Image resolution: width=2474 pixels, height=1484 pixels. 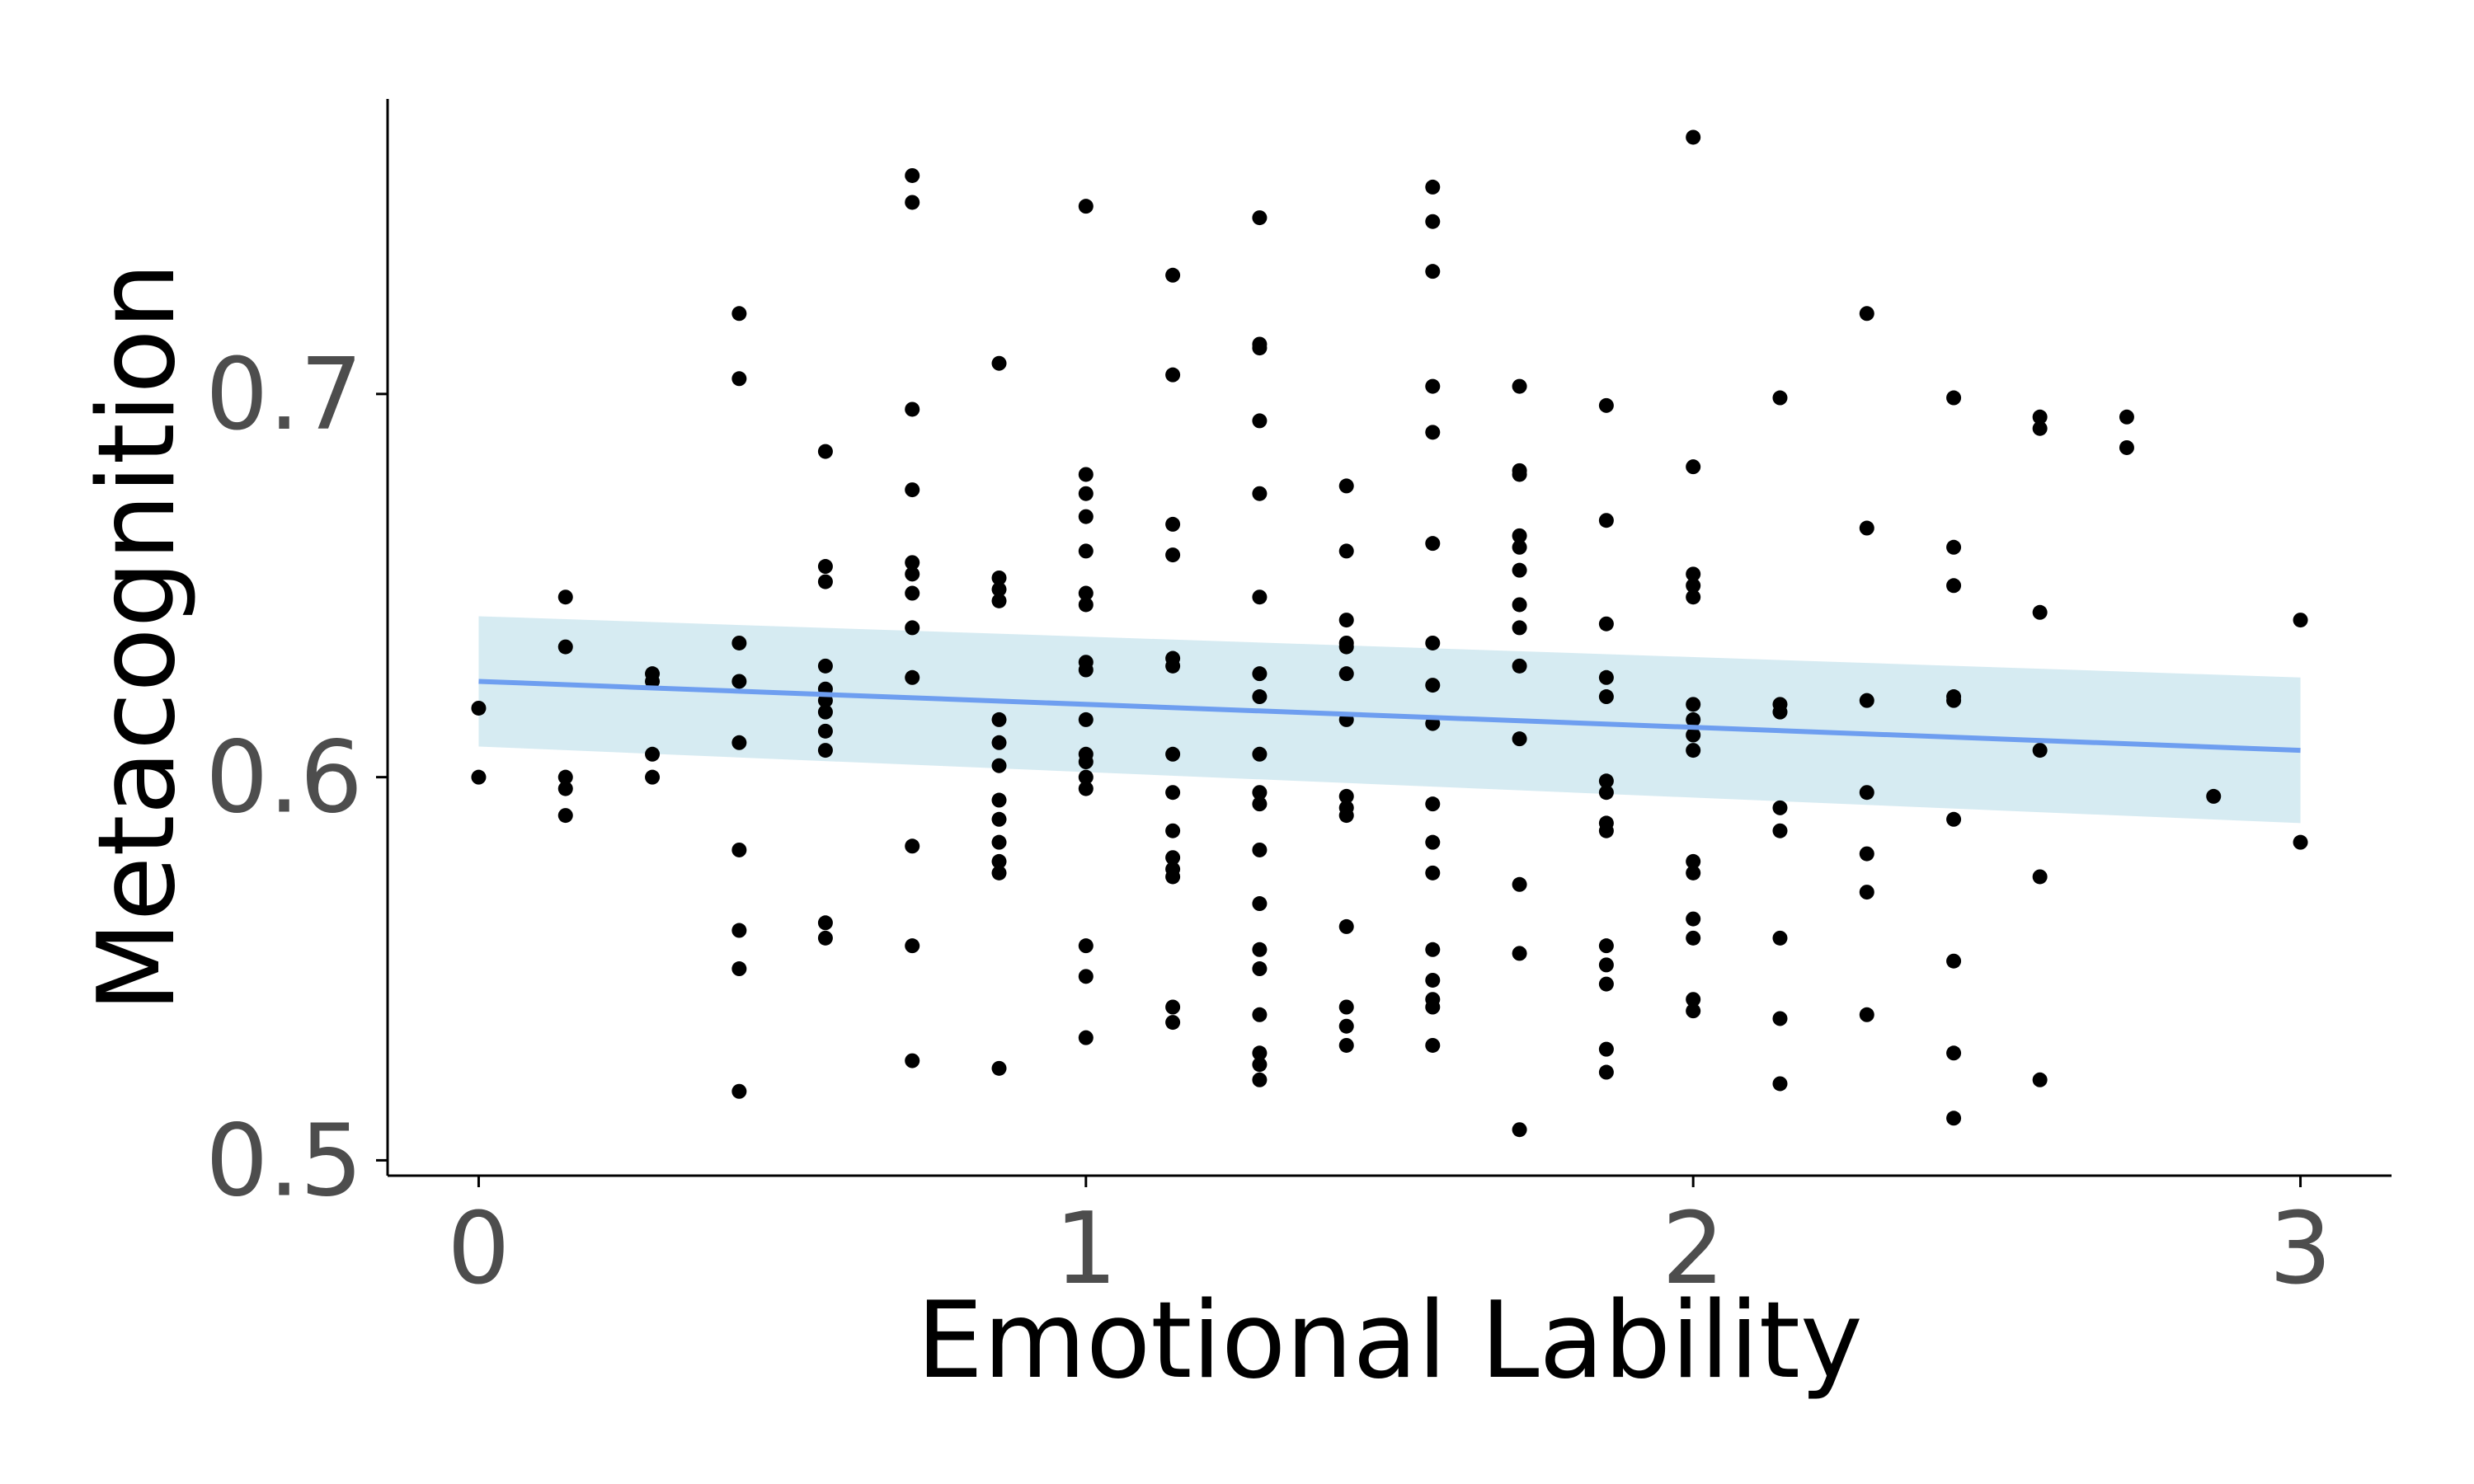 I want to click on x-tick-label: 3, so click(x=2300, y=1249).